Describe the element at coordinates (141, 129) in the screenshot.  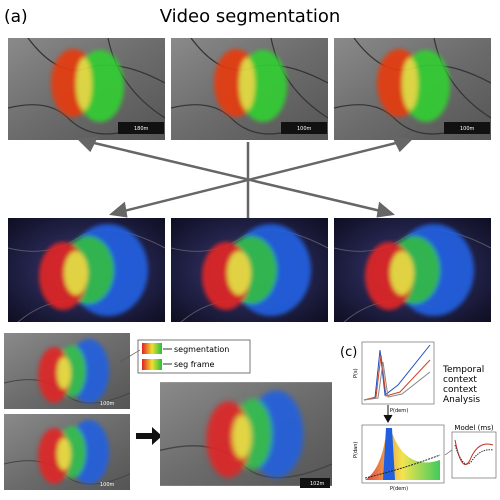
I see `scale-label: 180m` at that location.